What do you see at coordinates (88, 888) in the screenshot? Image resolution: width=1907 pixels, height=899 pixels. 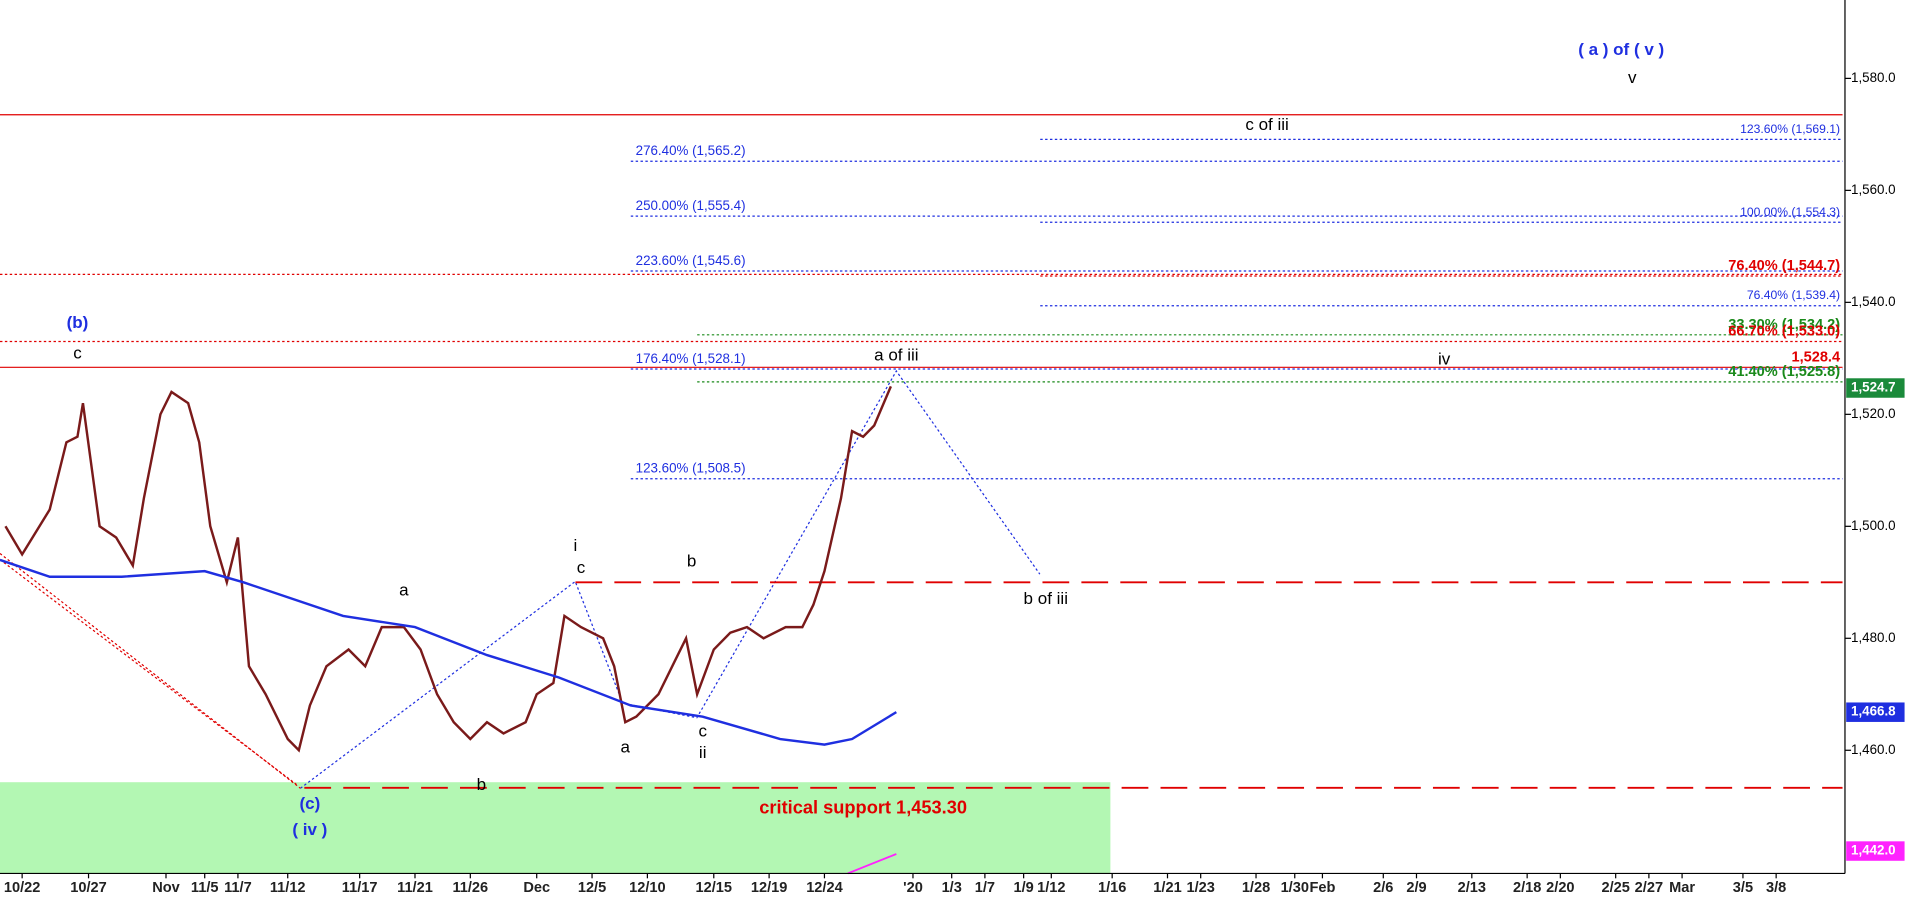 I see `x-tick-label: 10/27` at bounding box center [88, 888].